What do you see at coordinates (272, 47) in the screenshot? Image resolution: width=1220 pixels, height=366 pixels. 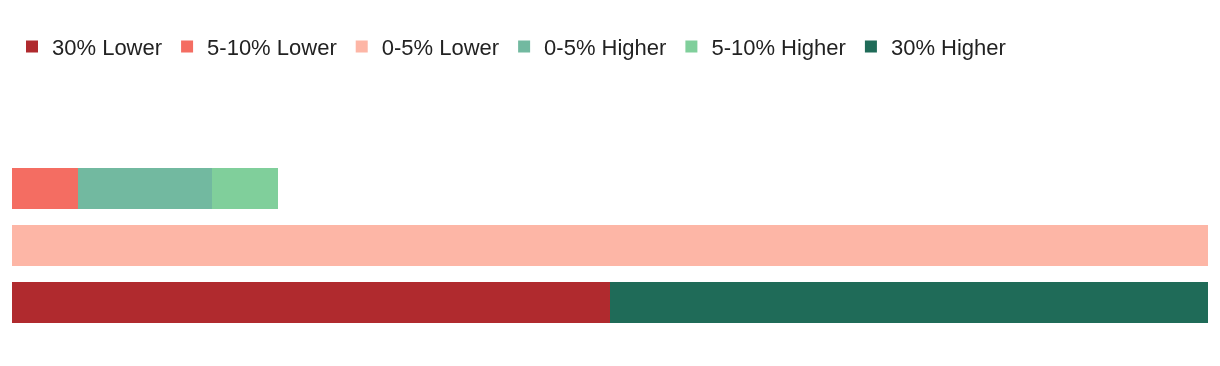 I see `legend-label: 5-10% Lower` at bounding box center [272, 47].